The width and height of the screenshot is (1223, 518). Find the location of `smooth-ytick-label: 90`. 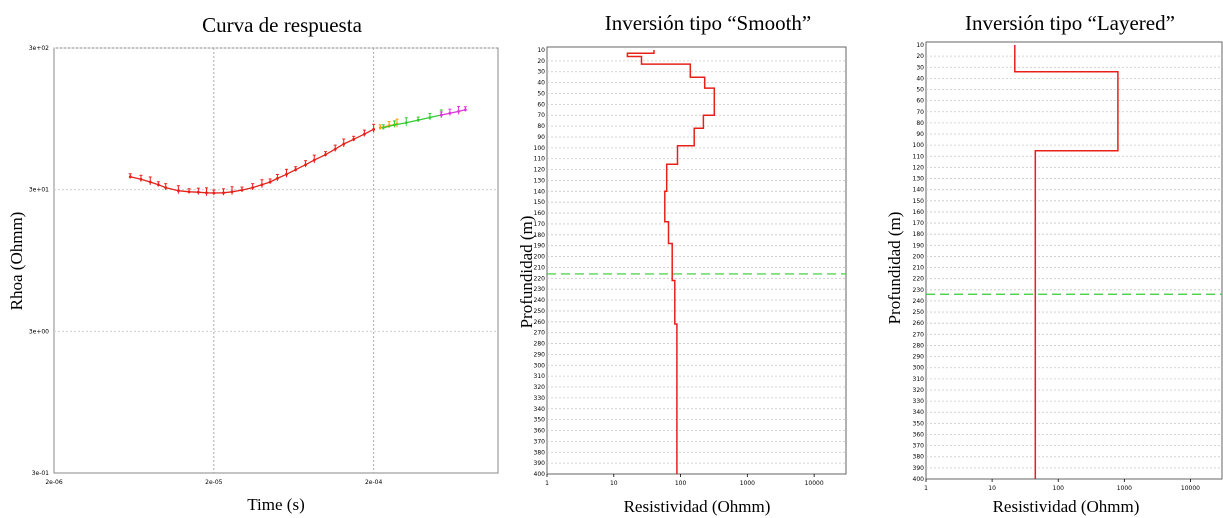

smooth-ytick-label: 90 is located at coordinates (541, 137).